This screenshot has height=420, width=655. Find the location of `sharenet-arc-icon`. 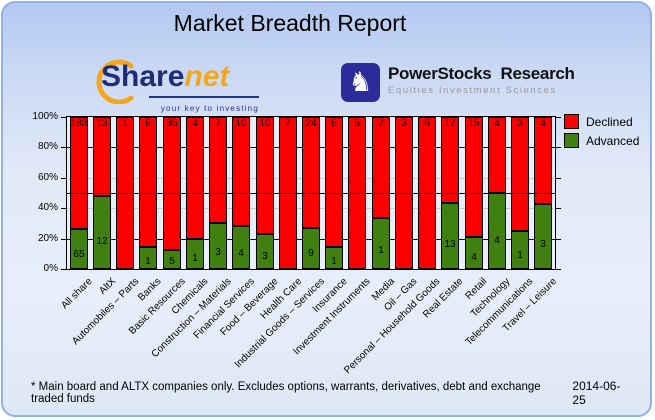

sharenet-arc-icon is located at coordinates (115, 81).